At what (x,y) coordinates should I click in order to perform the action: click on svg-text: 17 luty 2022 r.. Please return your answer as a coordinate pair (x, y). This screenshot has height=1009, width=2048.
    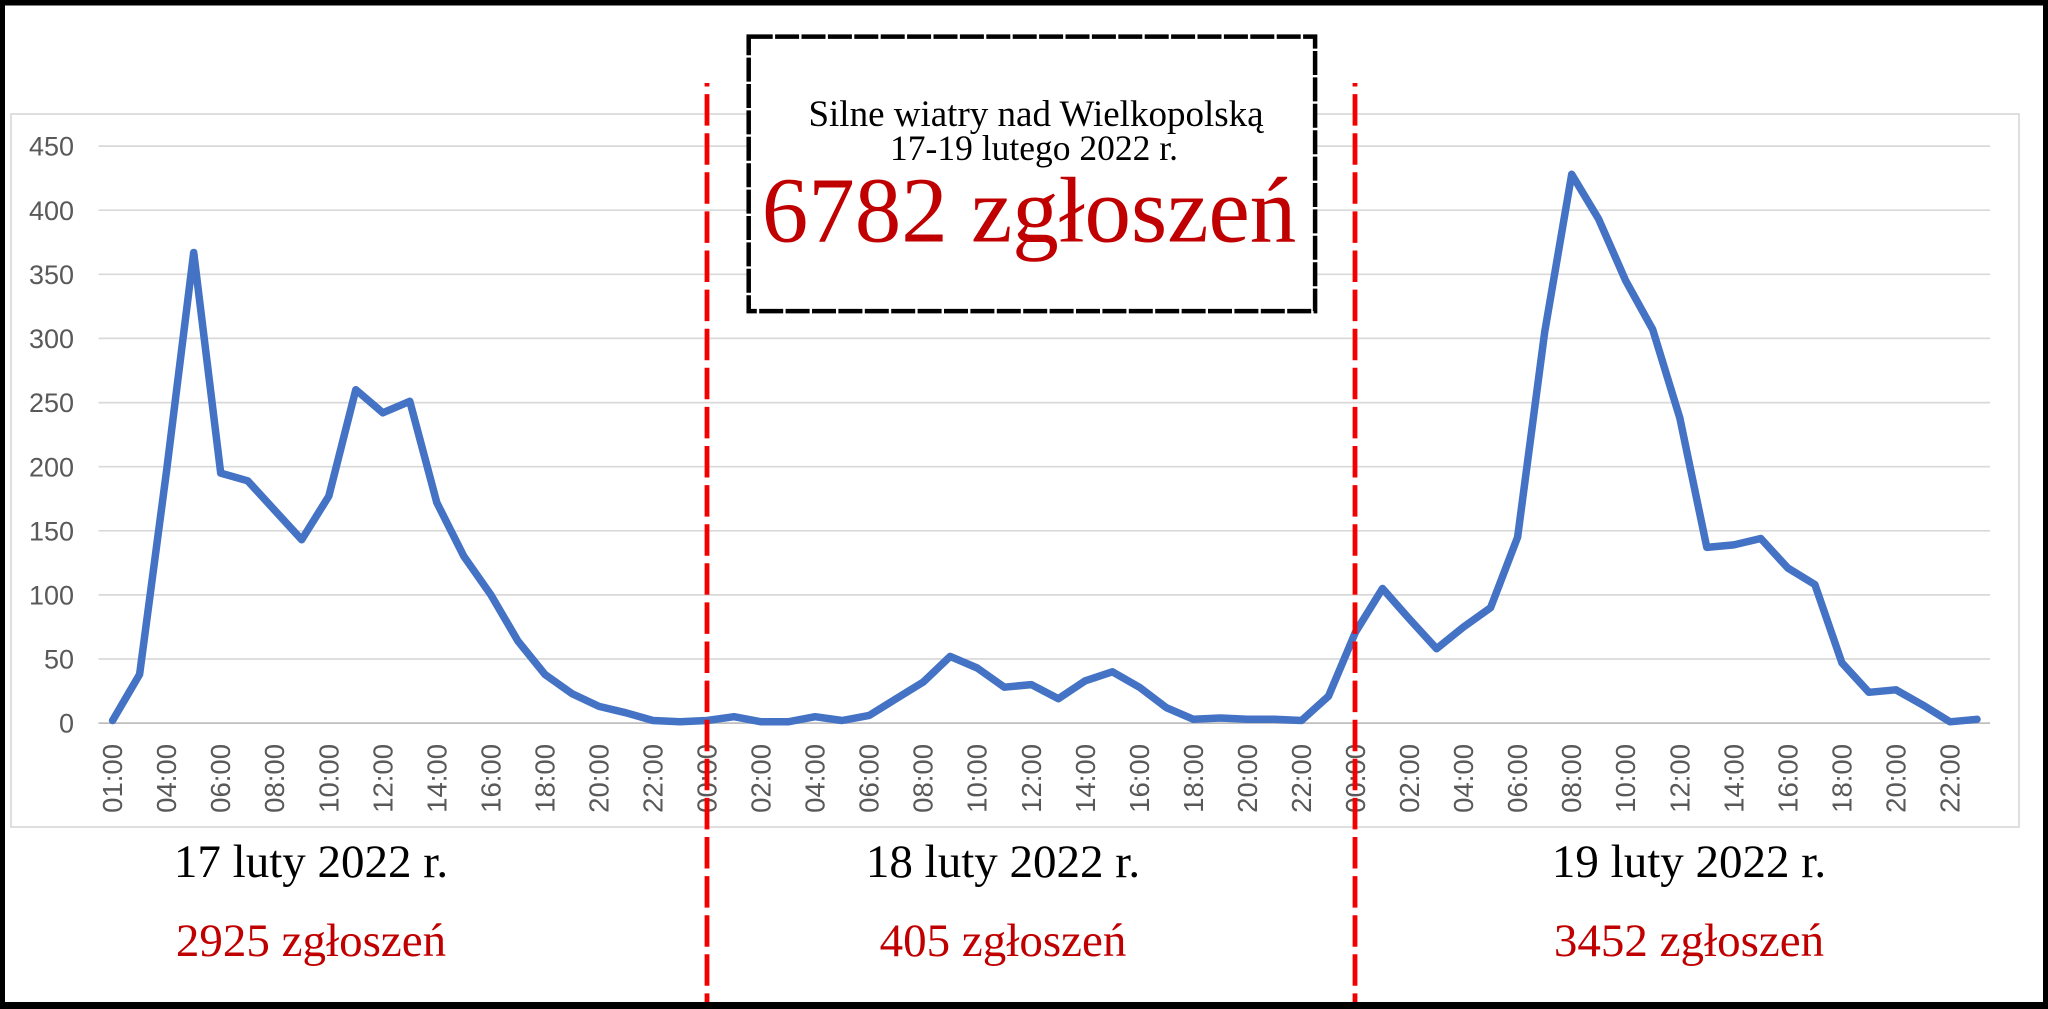
    Looking at the image, I should click on (311, 862).